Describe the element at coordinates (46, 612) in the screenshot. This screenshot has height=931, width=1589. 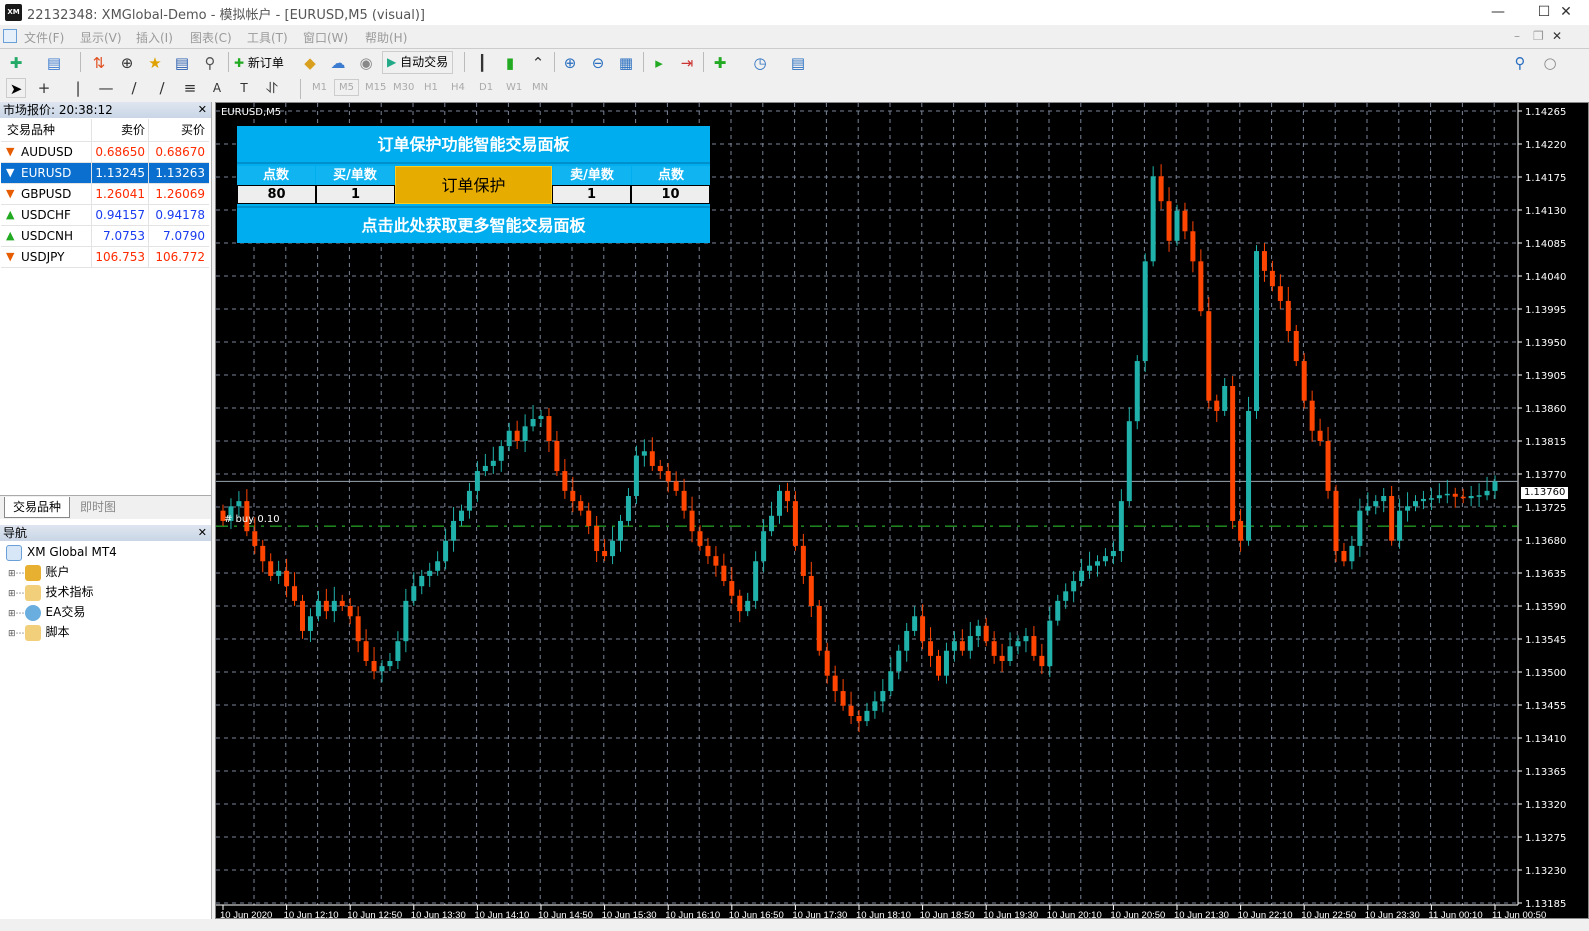
I see `nav-item-experts: ⊞⋯ EA交易` at that location.